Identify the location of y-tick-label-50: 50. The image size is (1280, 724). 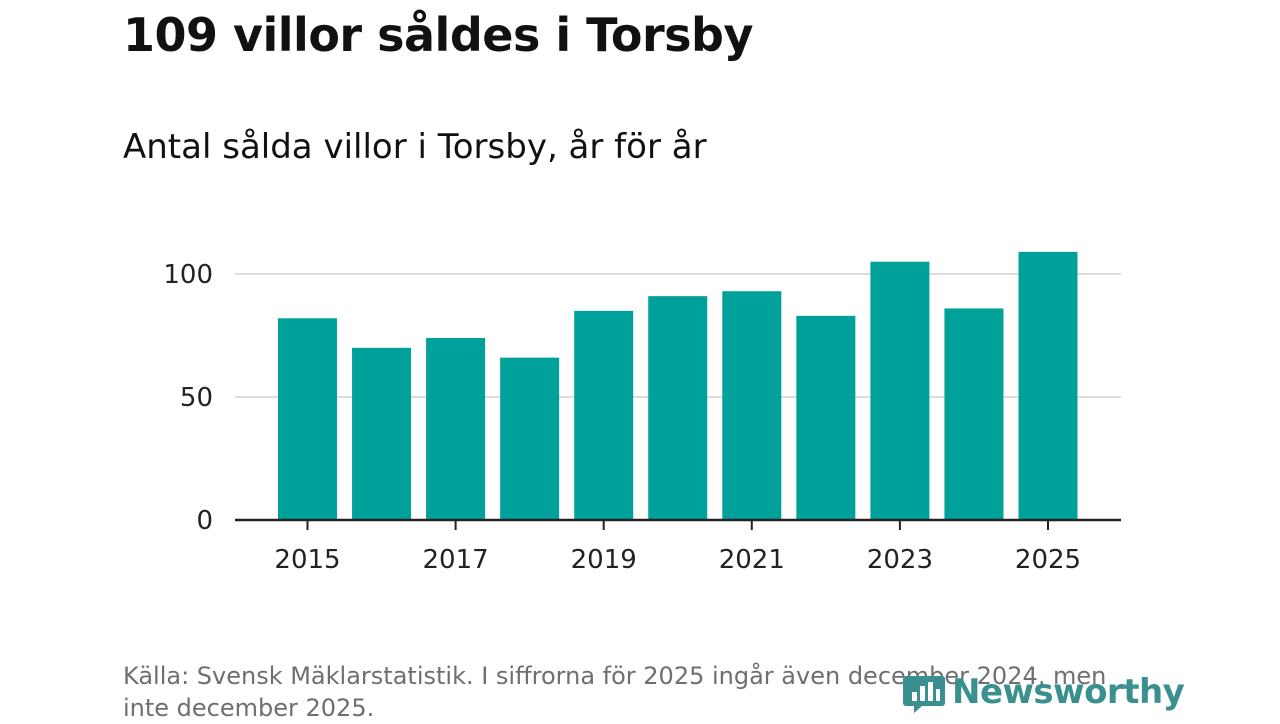
(196, 398).